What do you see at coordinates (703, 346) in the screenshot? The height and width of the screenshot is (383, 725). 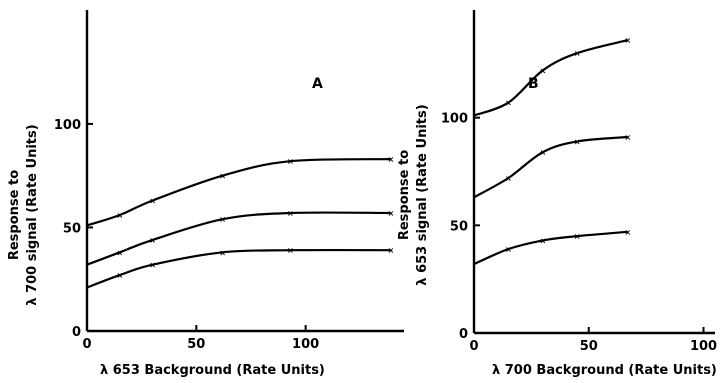 I see `x-tick-label-b: 100` at bounding box center [703, 346].